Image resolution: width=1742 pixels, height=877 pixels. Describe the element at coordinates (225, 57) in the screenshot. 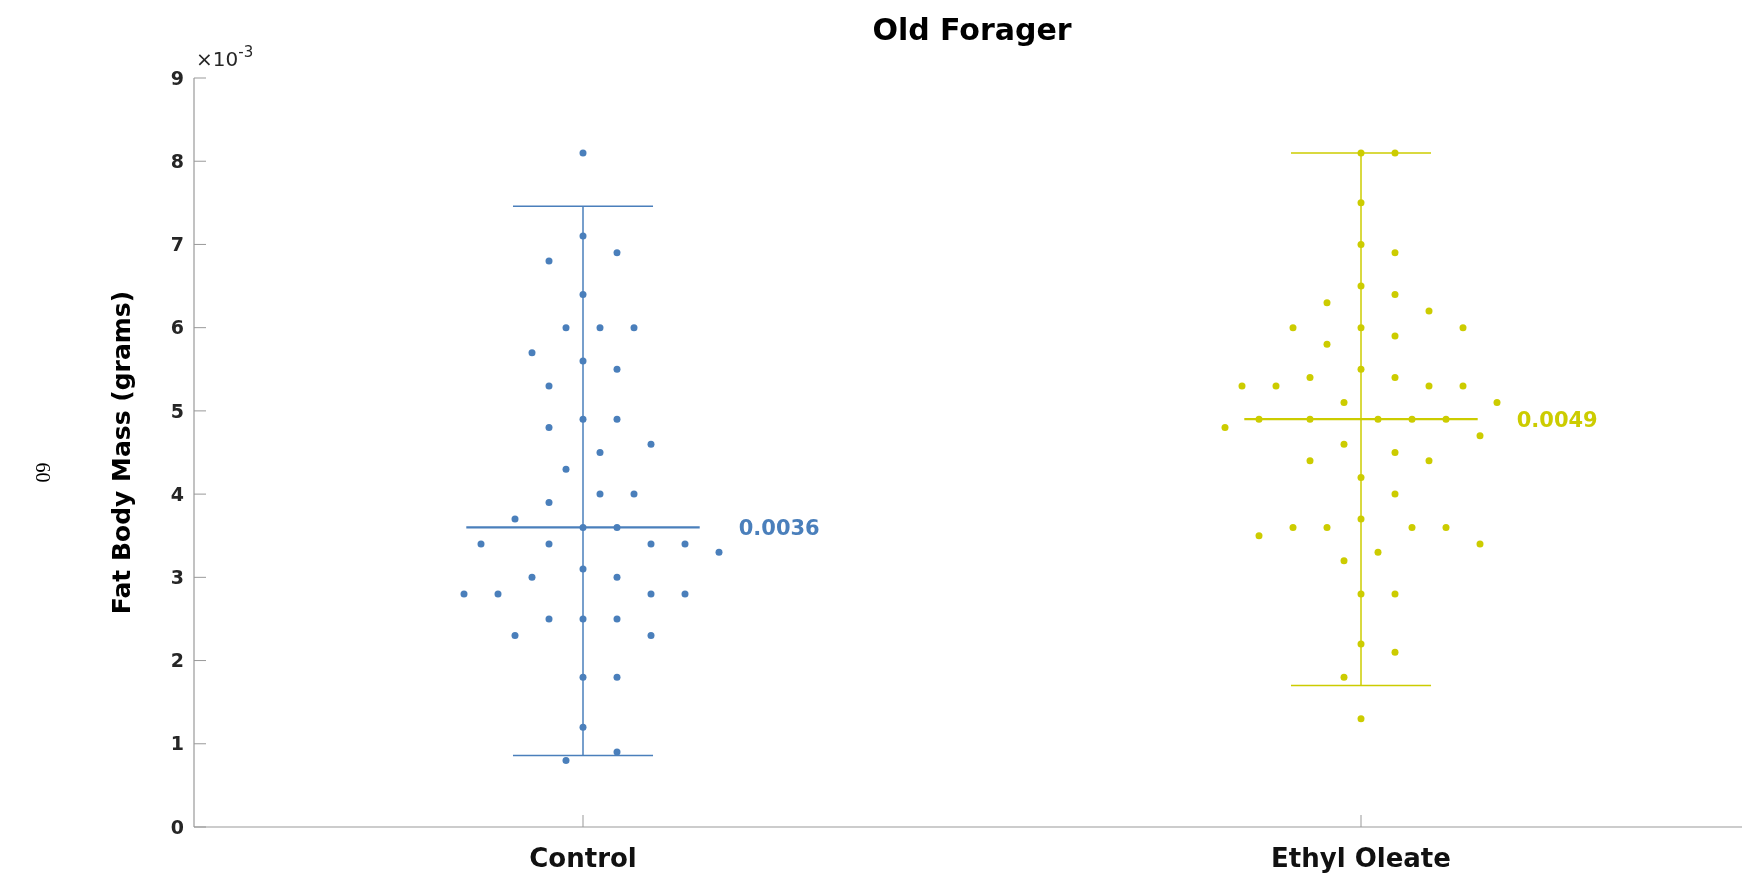

I see `text: ×10$^{-3}$` at that location.